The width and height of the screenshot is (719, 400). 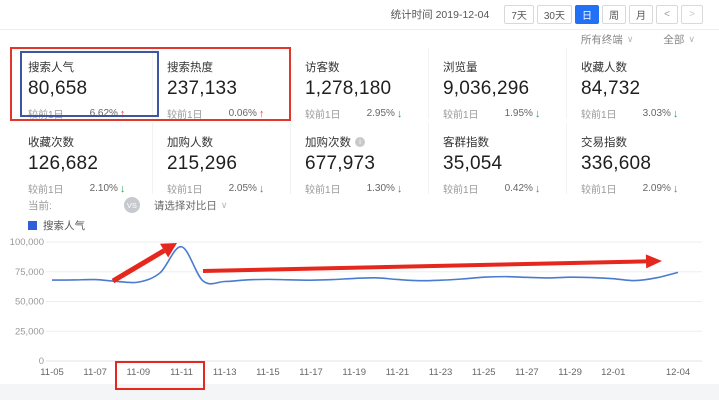 I want to click on y-axis-tick-label: 0, so click(x=41, y=361).